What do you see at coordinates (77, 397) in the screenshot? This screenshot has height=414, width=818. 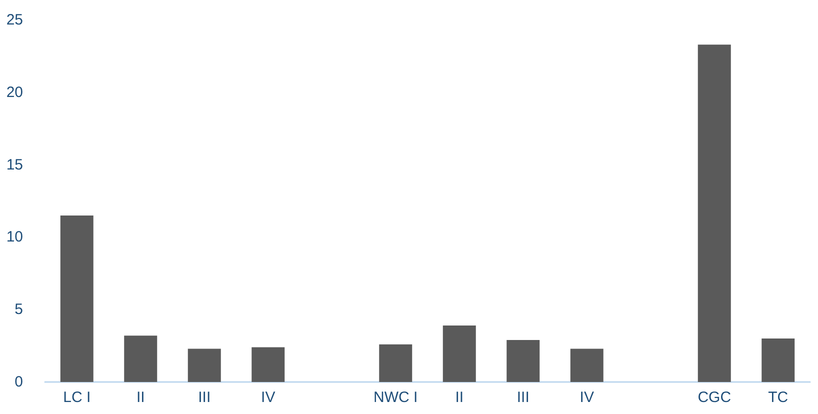 I see `x-tick-label: LC I` at bounding box center [77, 397].